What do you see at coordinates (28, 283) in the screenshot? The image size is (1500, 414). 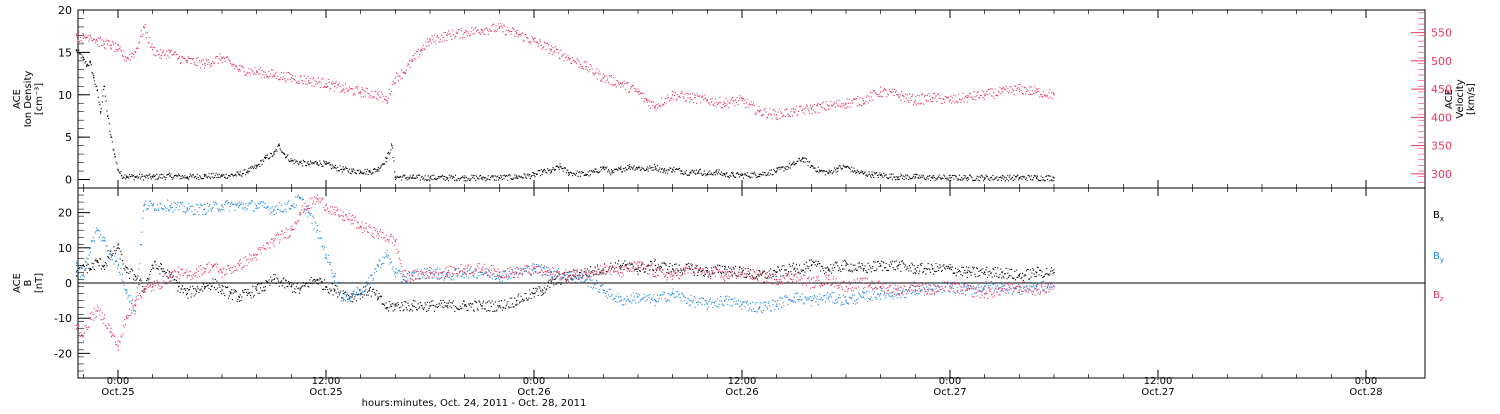 I see `bfield-axis-title: ACEB[nT]` at bounding box center [28, 283].